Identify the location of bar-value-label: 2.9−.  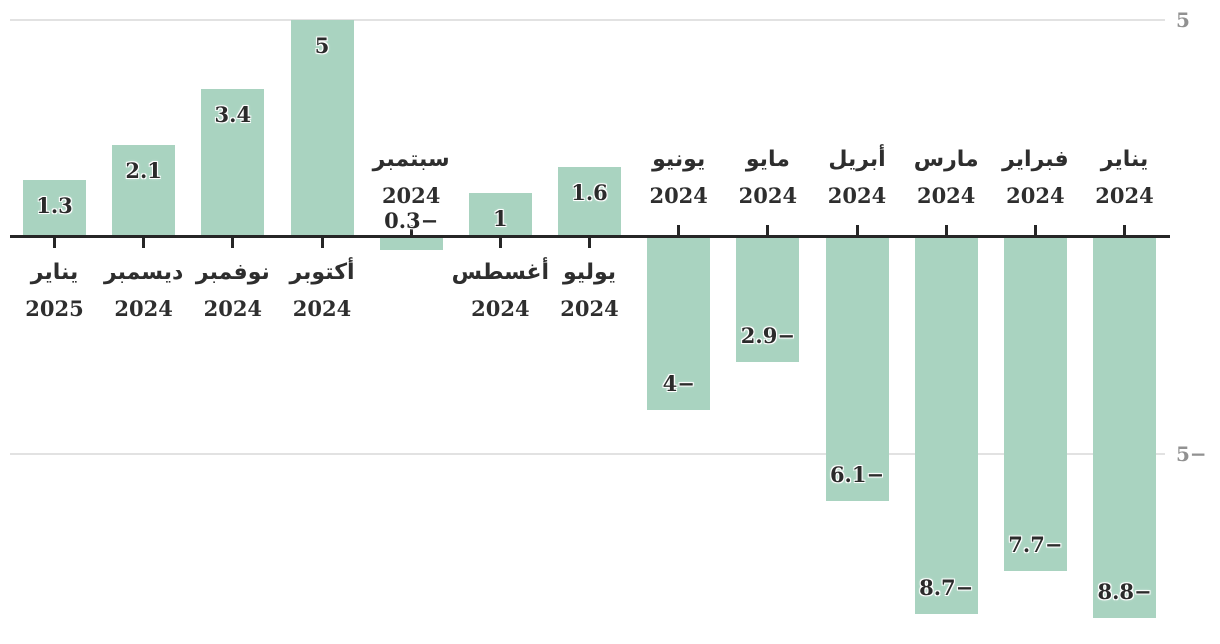
(767, 336).